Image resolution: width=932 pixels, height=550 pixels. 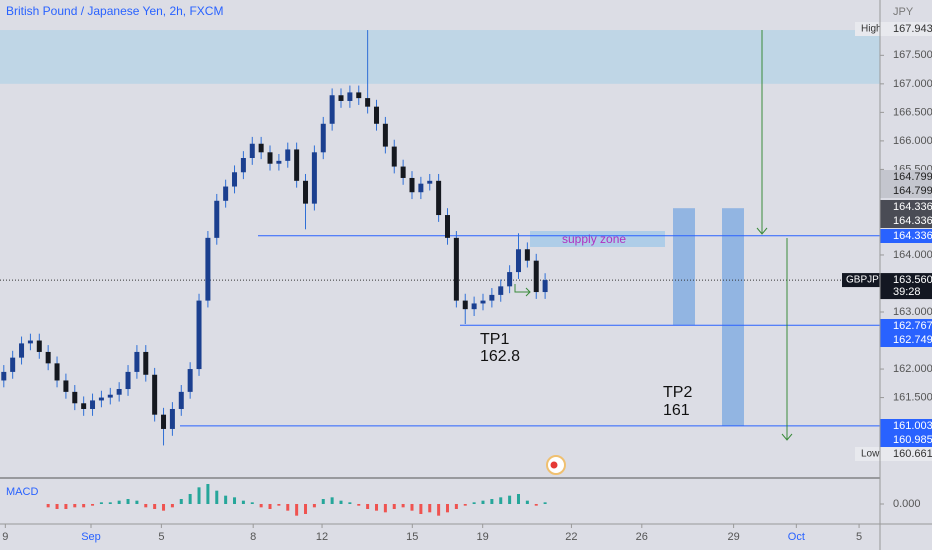 I want to click on marker-value: 160.661, so click(x=912, y=454).